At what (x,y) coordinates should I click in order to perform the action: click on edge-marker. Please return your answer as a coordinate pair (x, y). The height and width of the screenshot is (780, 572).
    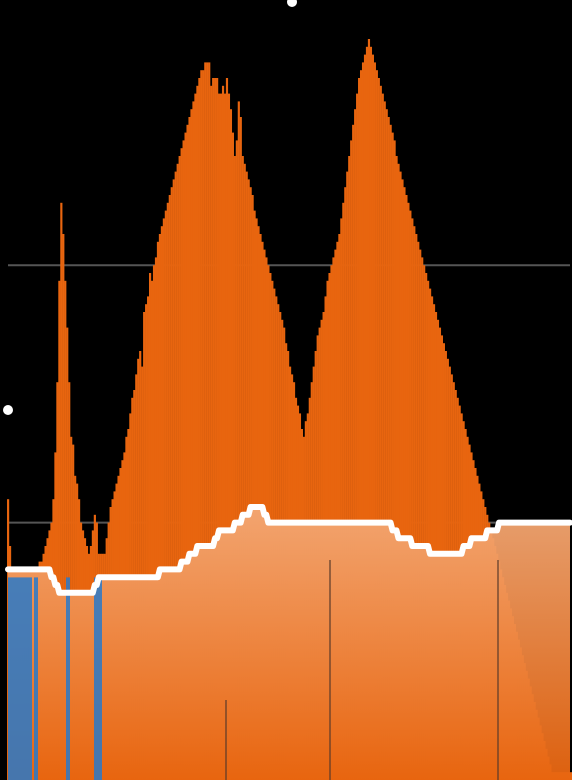
    Looking at the image, I should click on (292, 3).